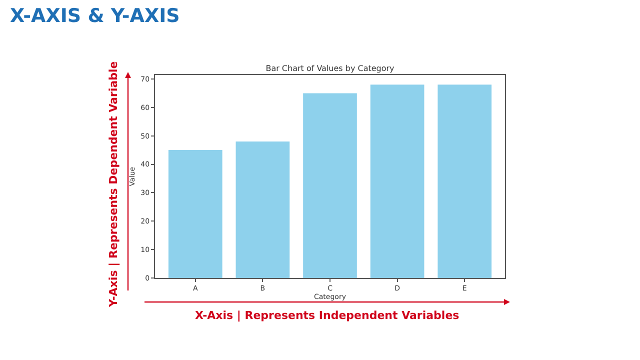  I want to click on chart-title: Bar Chart of Values by Category, so click(330, 68).